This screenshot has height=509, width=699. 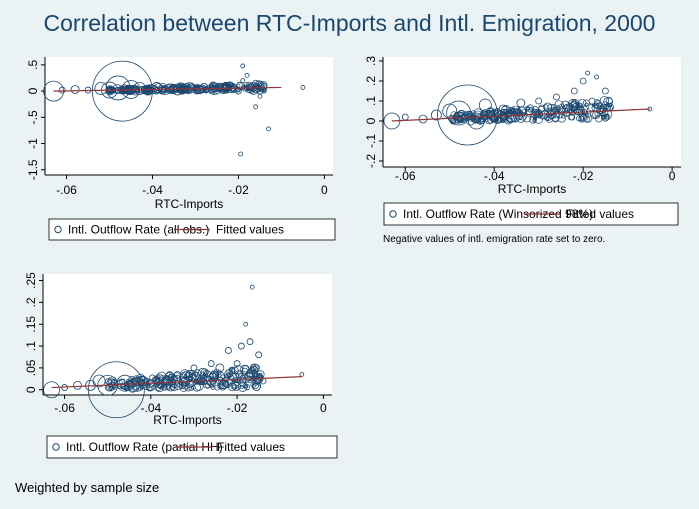 I want to click on y-tick-label: .05, so click(x=31, y=367).